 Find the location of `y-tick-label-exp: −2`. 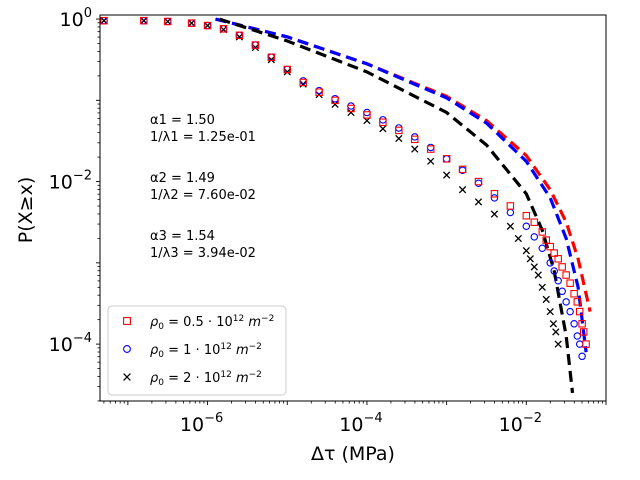

y-tick-label-exp: −2 is located at coordinates (82, 176).